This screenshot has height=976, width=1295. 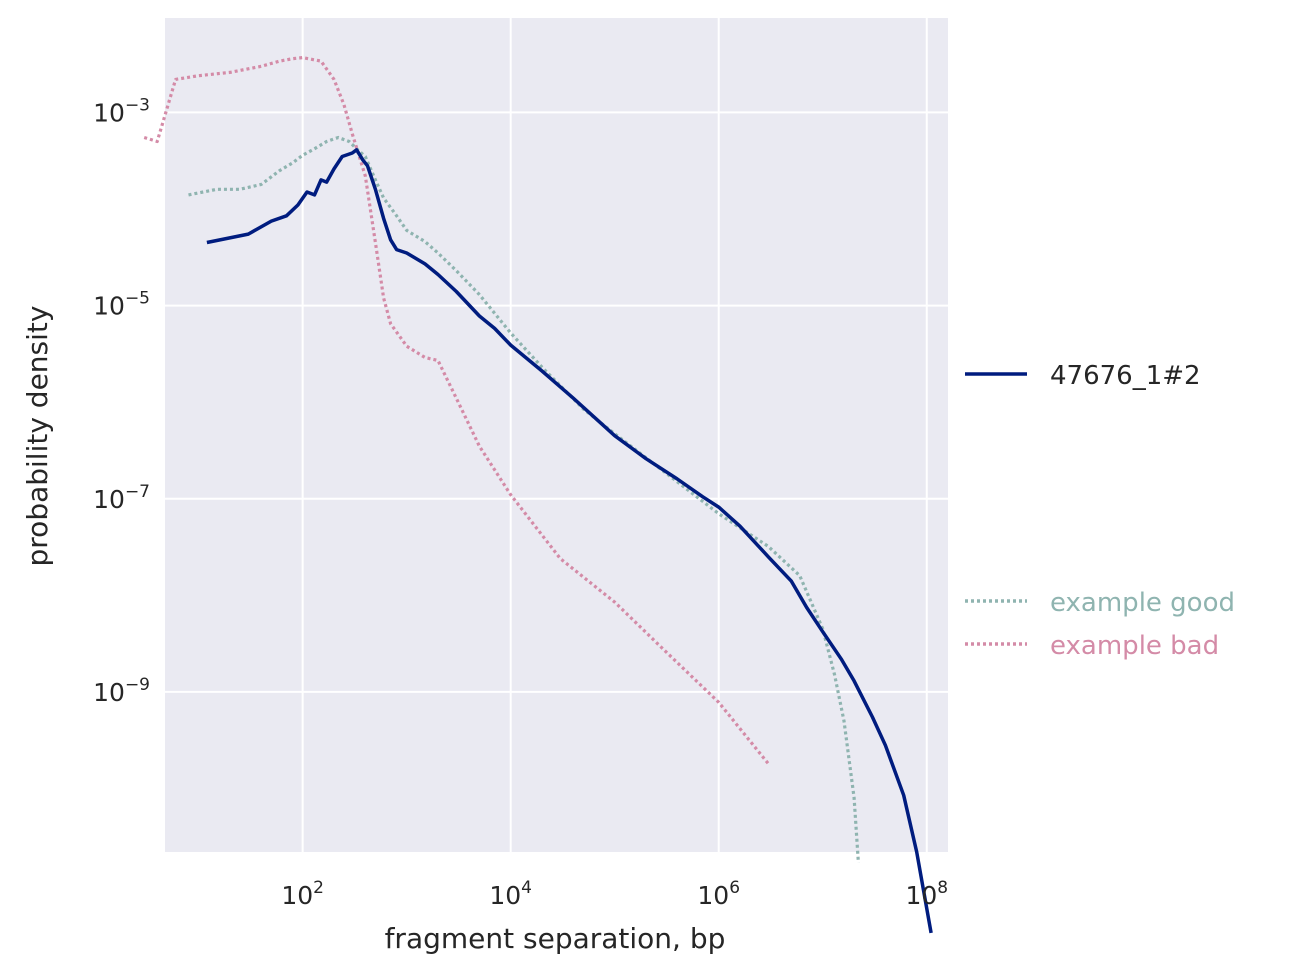 I want to click on y-axis-label: probability density, so click(x=37, y=436).